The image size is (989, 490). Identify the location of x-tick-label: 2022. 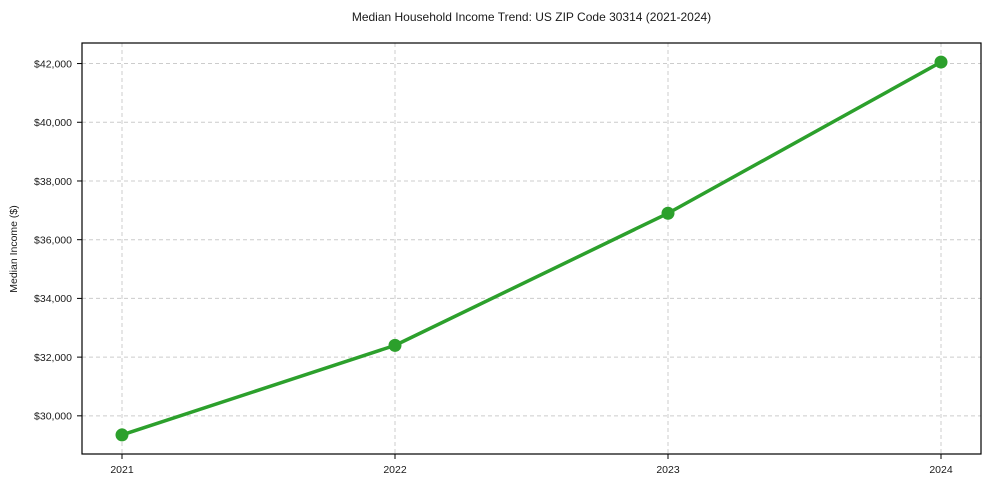
(395, 470).